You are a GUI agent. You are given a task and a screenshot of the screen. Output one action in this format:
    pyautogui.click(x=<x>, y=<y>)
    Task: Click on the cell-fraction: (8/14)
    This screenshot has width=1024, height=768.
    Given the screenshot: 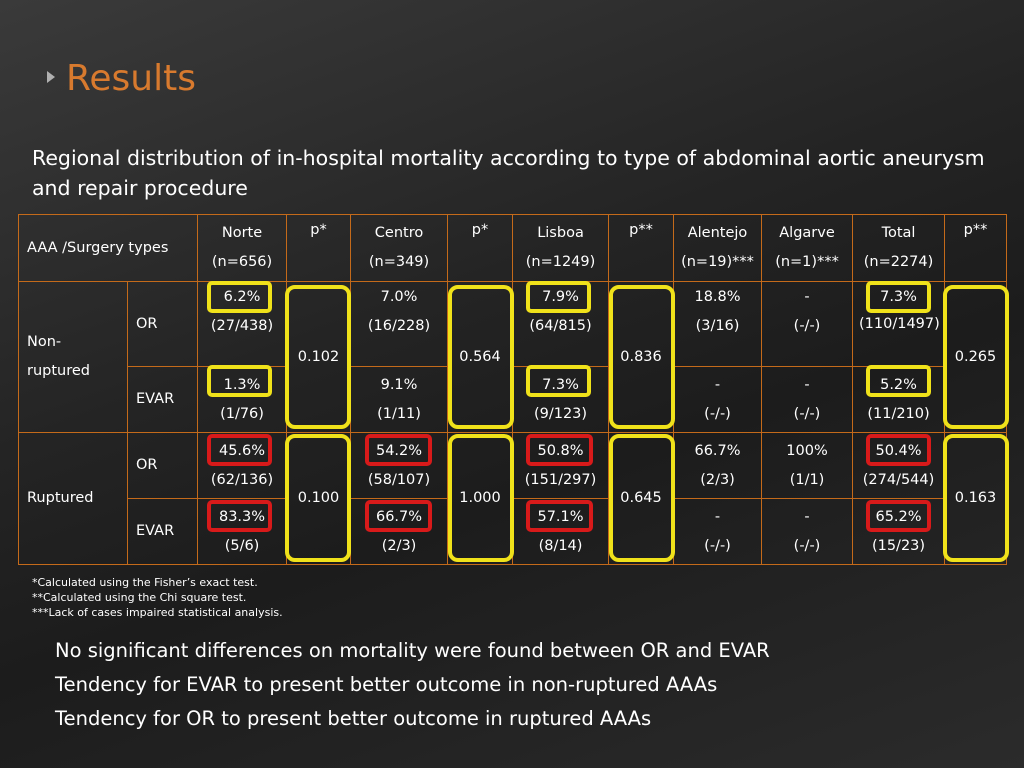 What is the action you would take?
    pyautogui.click(x=560, y=545)
    